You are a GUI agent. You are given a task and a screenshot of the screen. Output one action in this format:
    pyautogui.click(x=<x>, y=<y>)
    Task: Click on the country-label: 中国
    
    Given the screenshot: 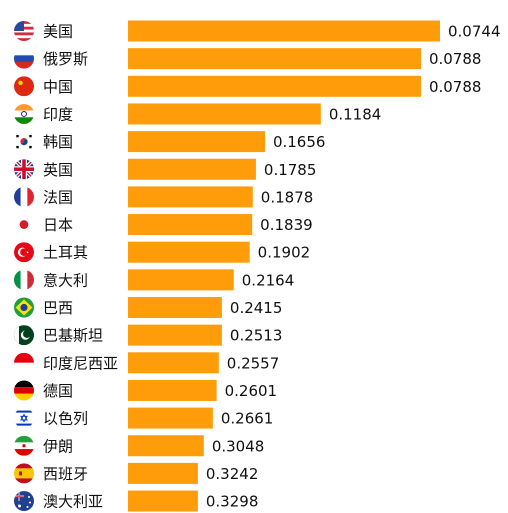 What is the action you would take?
    pyautogui.click(x=58, y=87)
    